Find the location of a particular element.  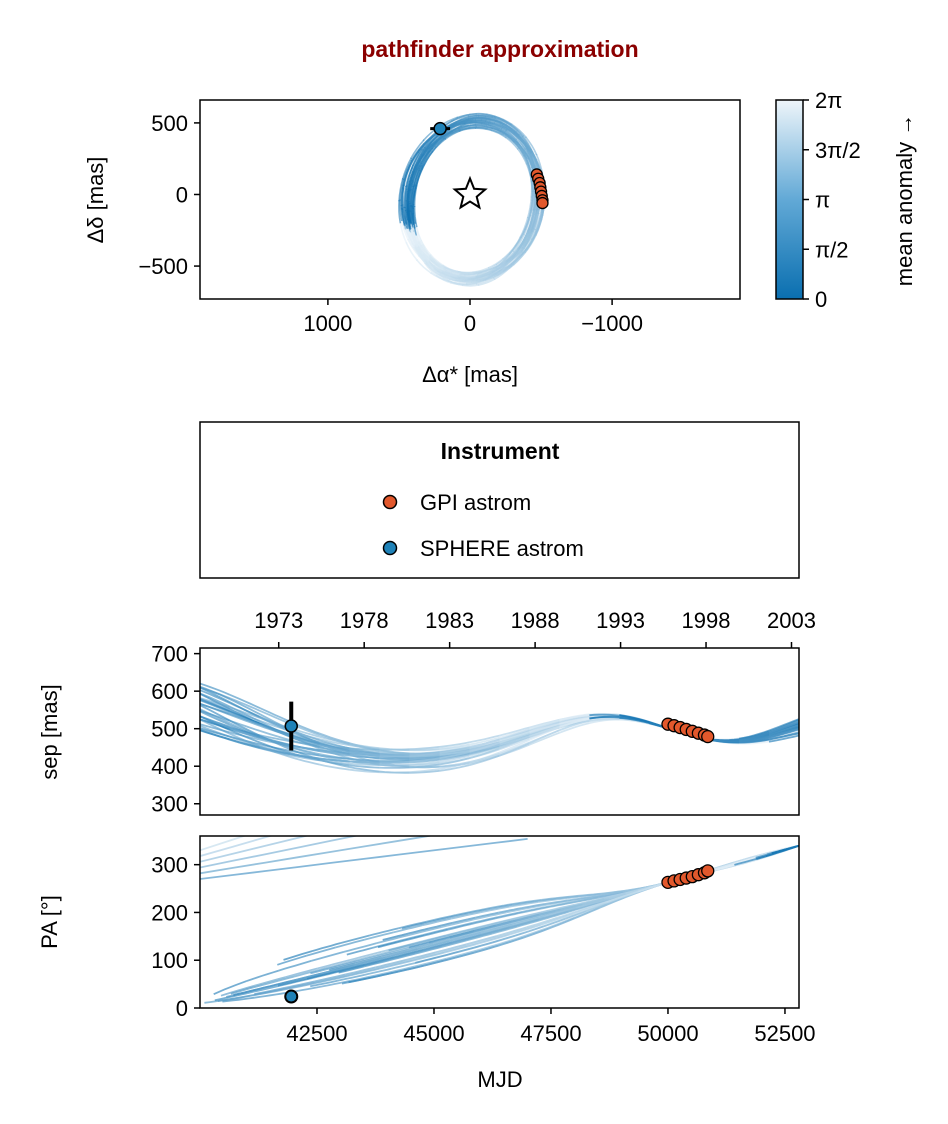

sep-y-tick-label: 500 is located at coordinates (169, 729).